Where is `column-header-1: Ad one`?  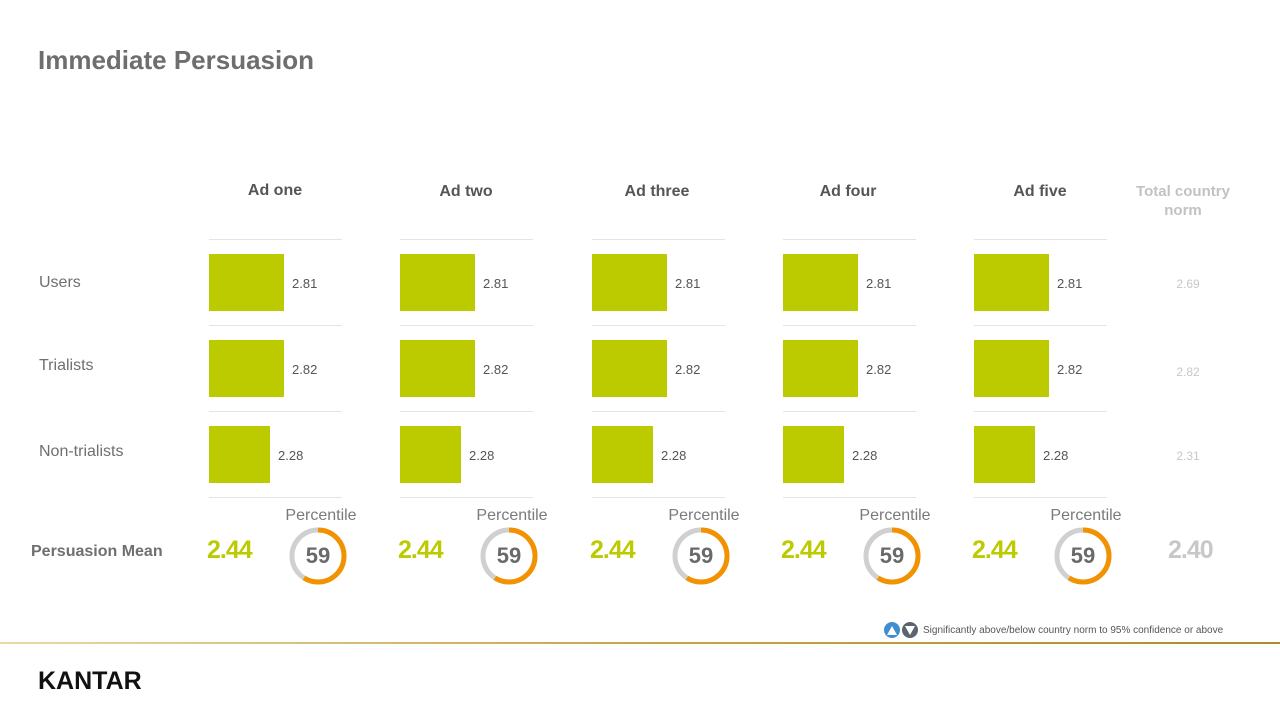 column-header-1: Ad one is located at coordinates (275, 190).